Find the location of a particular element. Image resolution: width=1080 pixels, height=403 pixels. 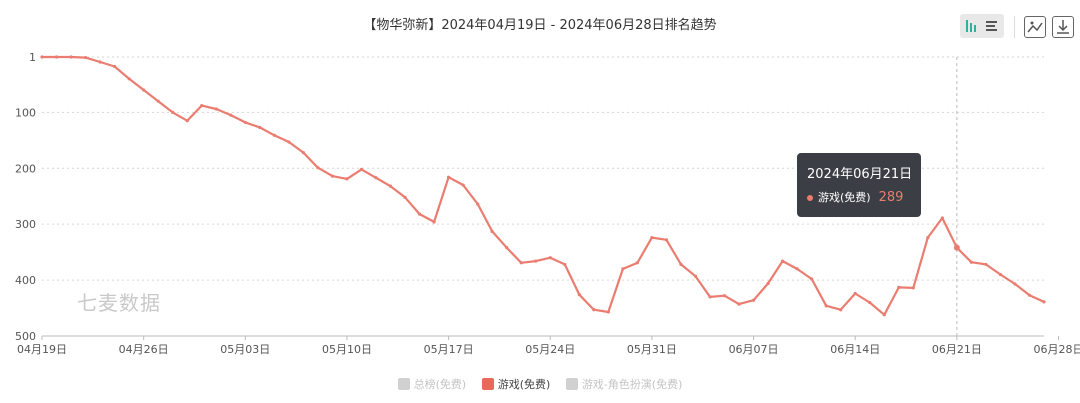

chart-tooltip: 2024年06月21日 游戏(免费) 289 is located at coordinates (859, 185).